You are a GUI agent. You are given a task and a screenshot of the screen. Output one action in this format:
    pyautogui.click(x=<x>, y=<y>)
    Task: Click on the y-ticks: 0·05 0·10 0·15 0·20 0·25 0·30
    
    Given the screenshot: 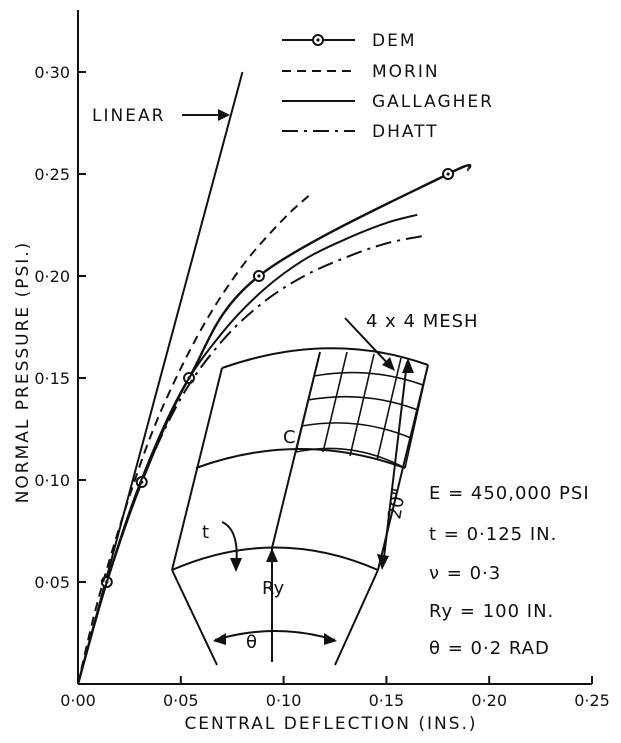 What is the action you would take?
    pyautogui.click(x=60, y=327)
    